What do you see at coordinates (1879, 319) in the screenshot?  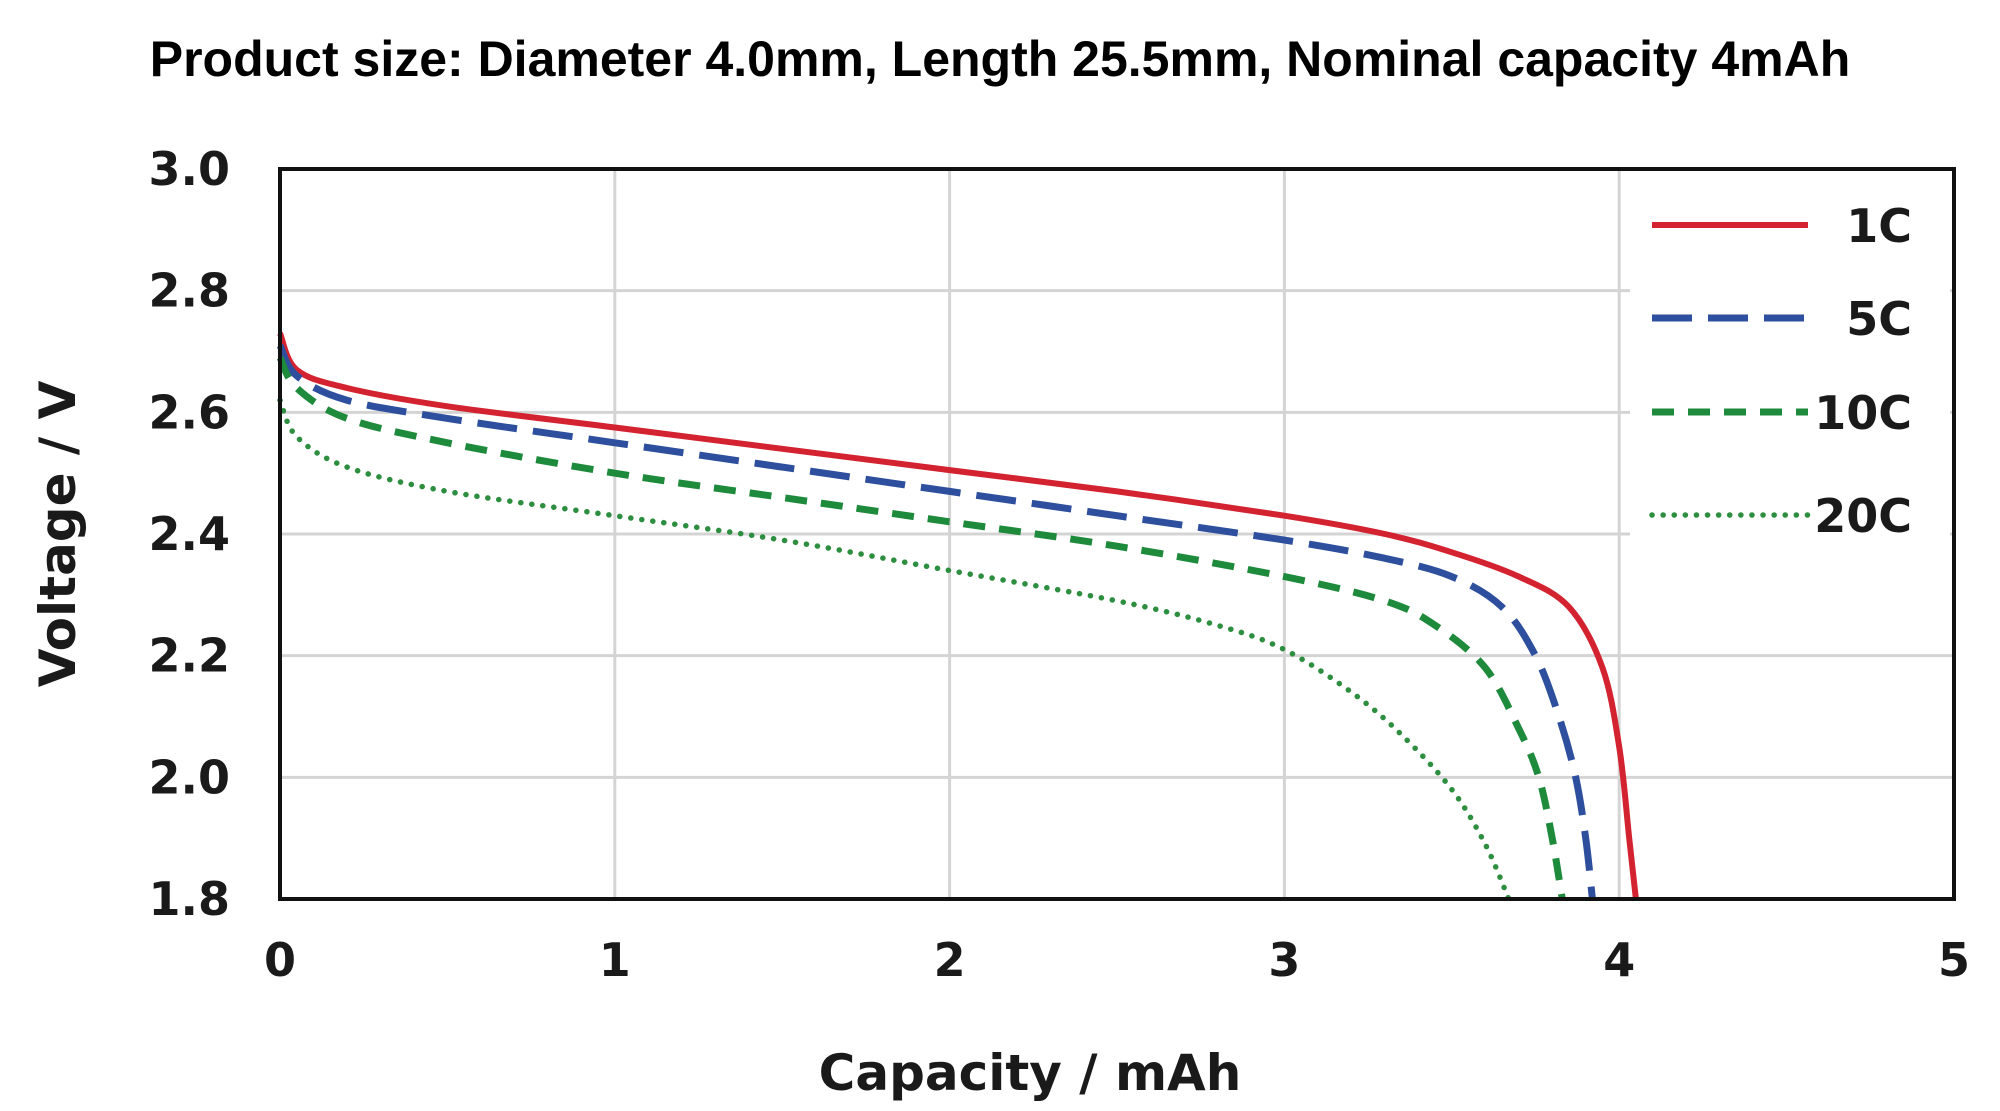 I see `legend-label: 5C` at bounding box center [1879, 319].